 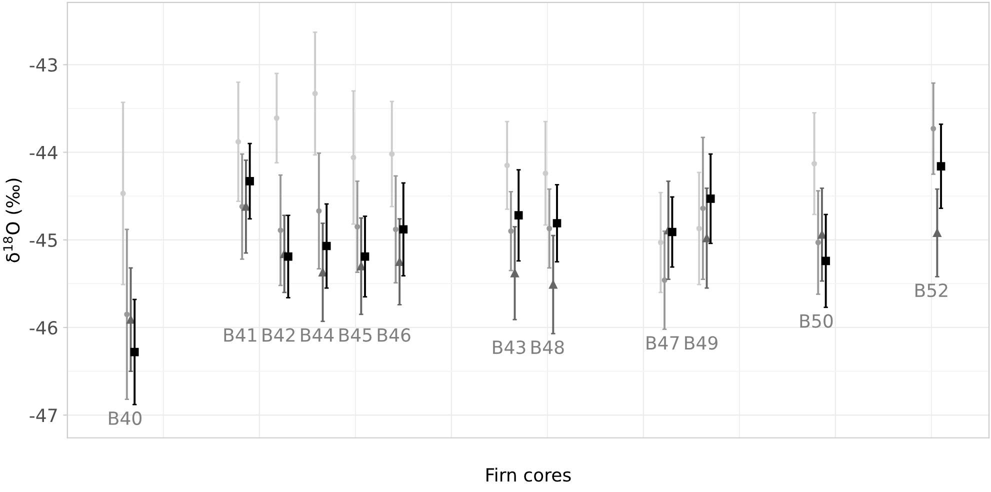 What do you see at coordinates (44, 327) in the screenshot?
I see `y-tick-label: -46` at bounding box center [44, 327].